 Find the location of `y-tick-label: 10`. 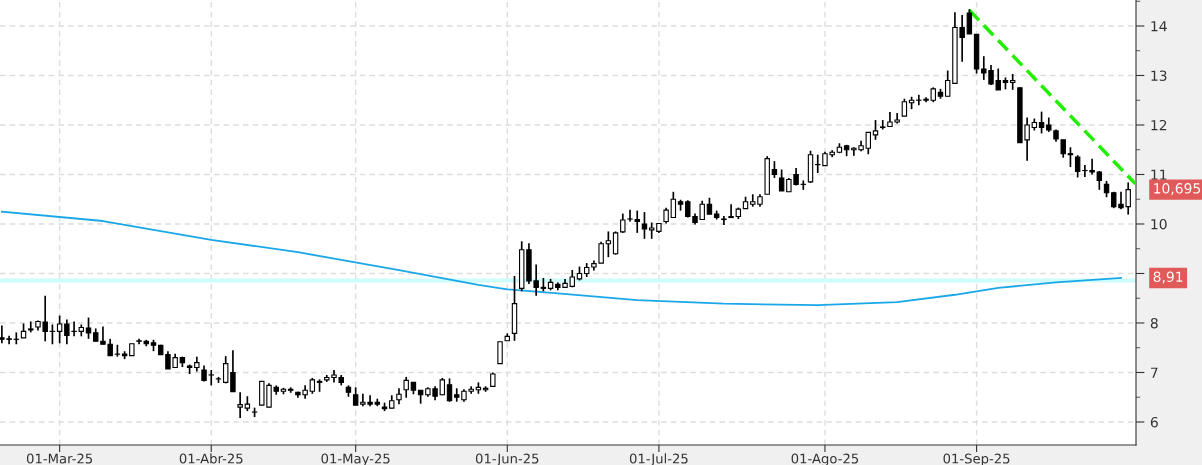

y-tick-label: 10 is located at coordinates (1159, 224).